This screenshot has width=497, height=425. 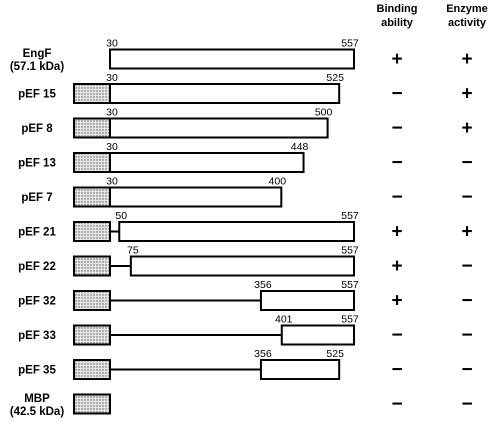 I want to click on start-residue-label: 75, so click(x=133, y=251).